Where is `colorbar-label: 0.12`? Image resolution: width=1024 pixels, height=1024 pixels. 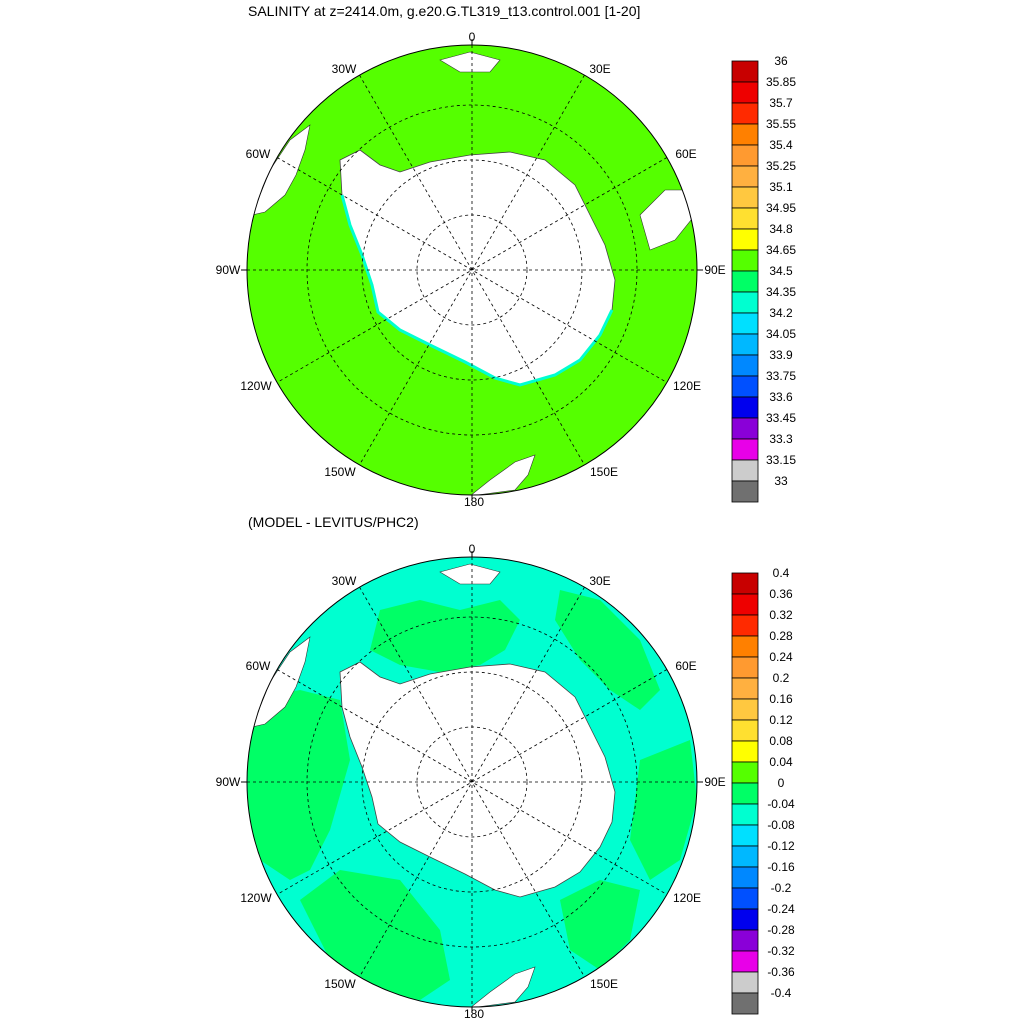 colorbar-label: 0.12 is located at coordinates (781, 720).